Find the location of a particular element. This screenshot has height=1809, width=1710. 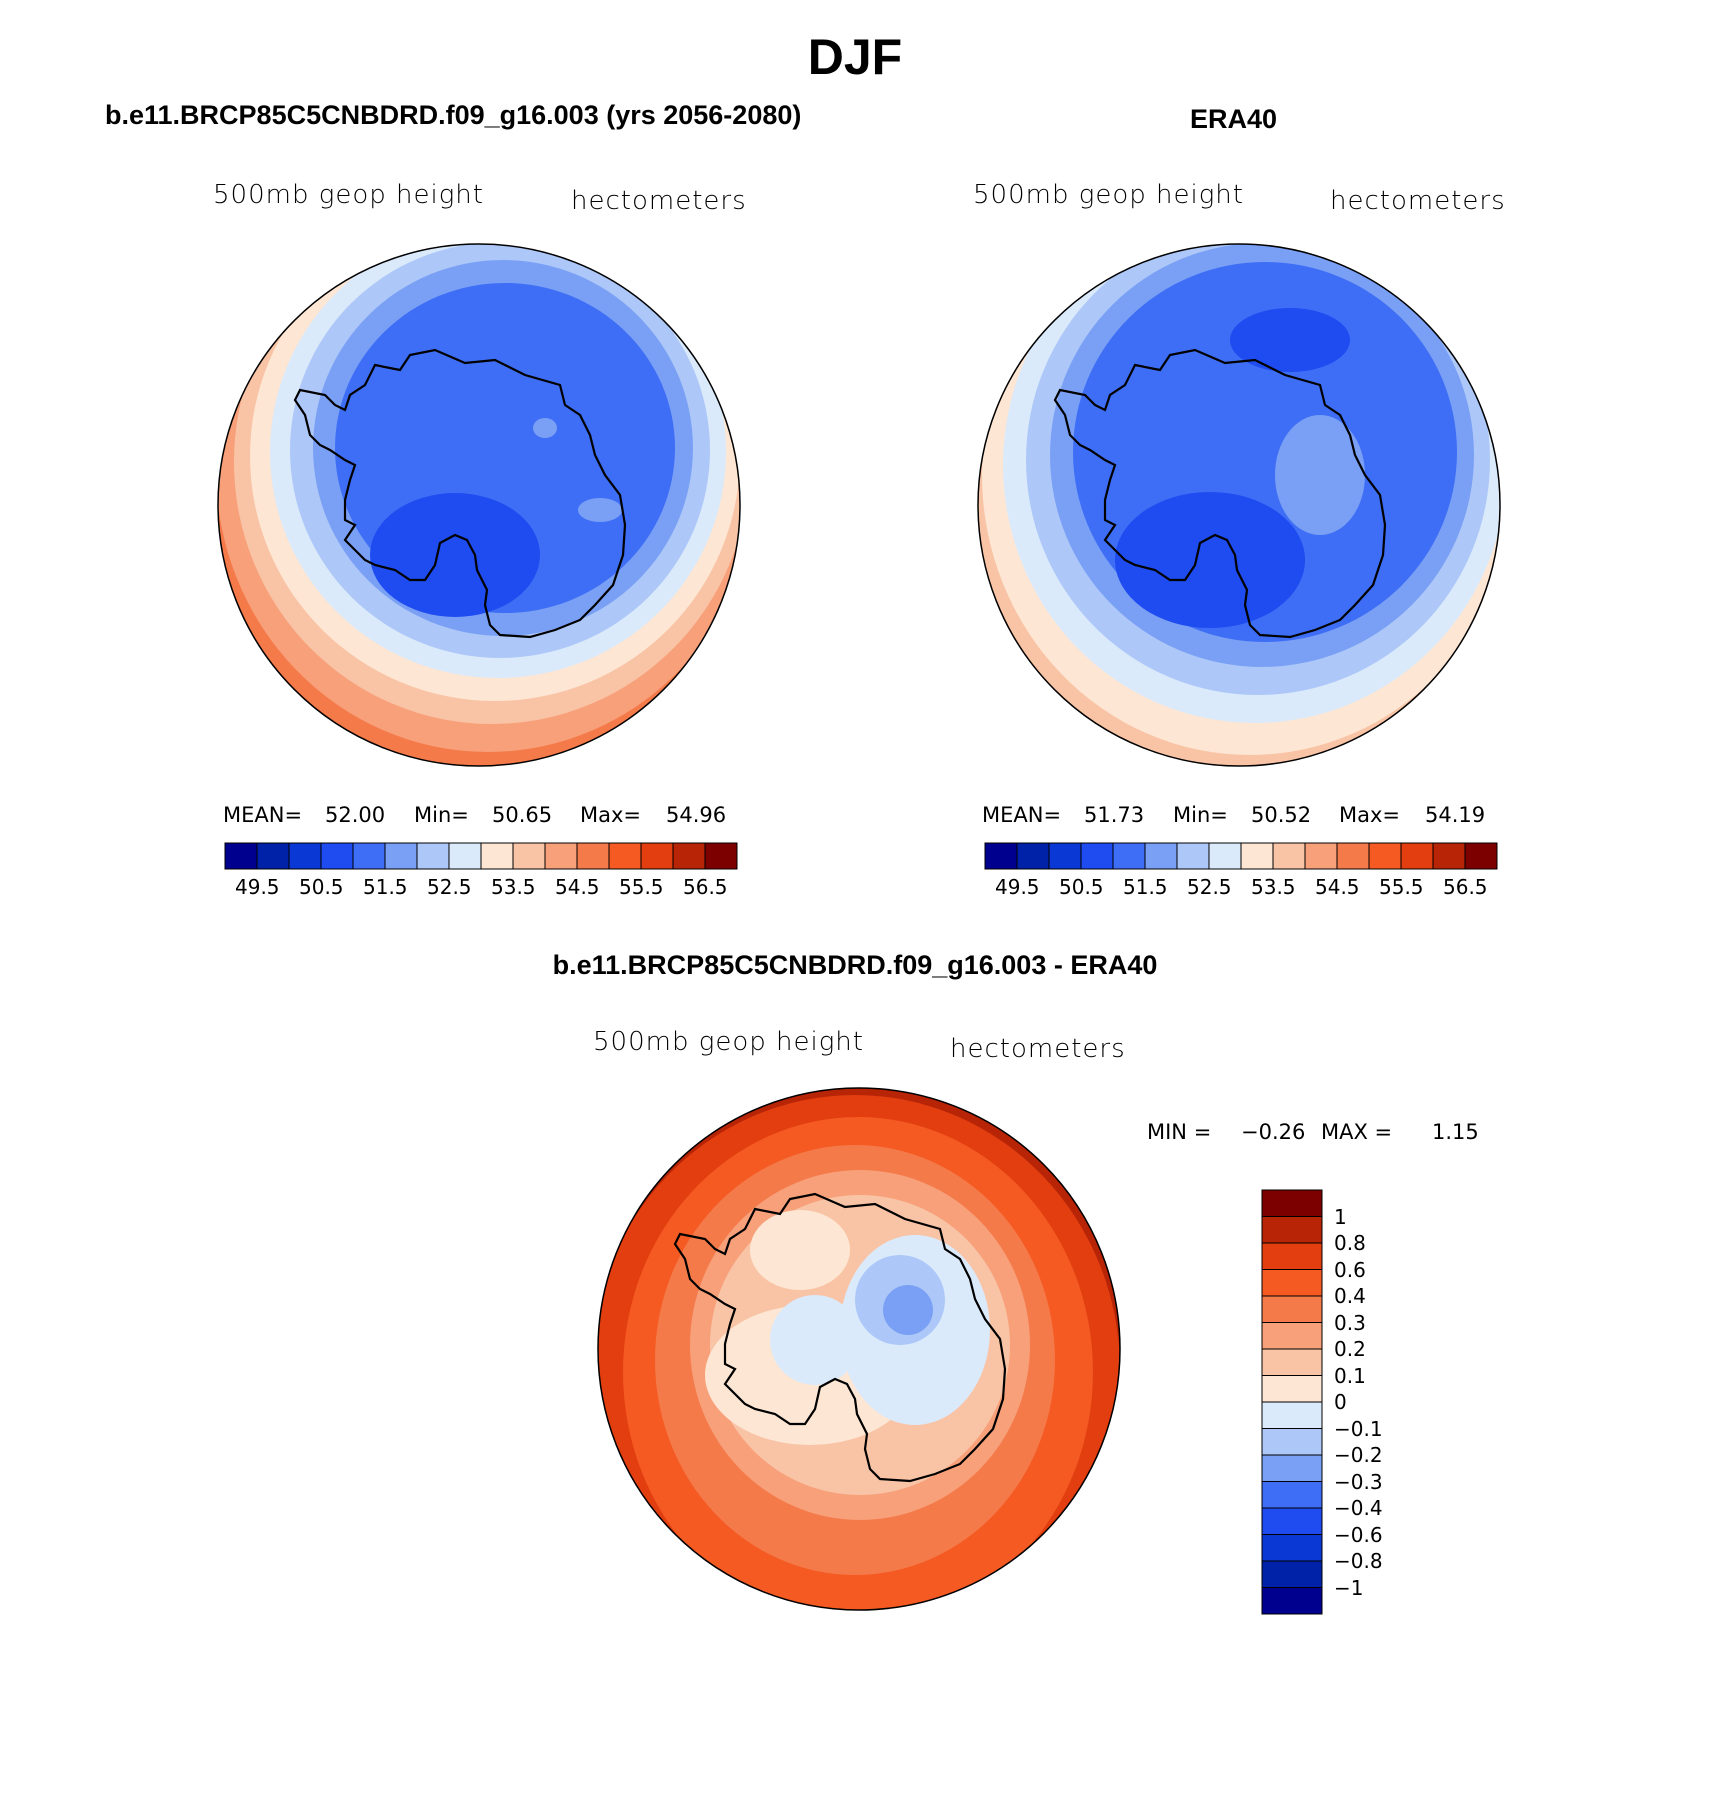

model-max-label: Max= is located at coordinates (611, 815).